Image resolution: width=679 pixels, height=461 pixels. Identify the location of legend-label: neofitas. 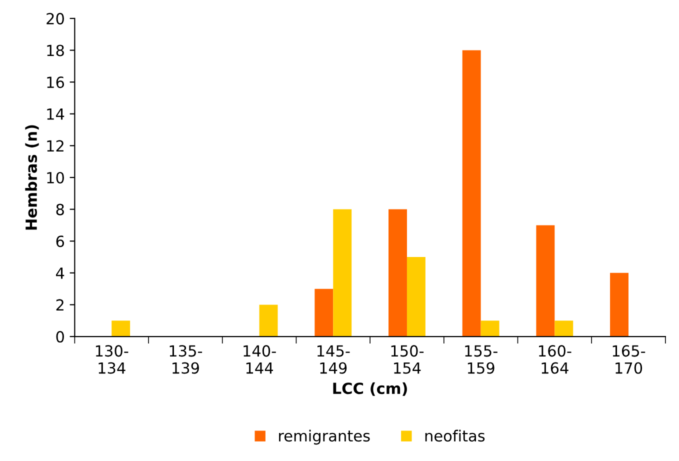
(455, 436).